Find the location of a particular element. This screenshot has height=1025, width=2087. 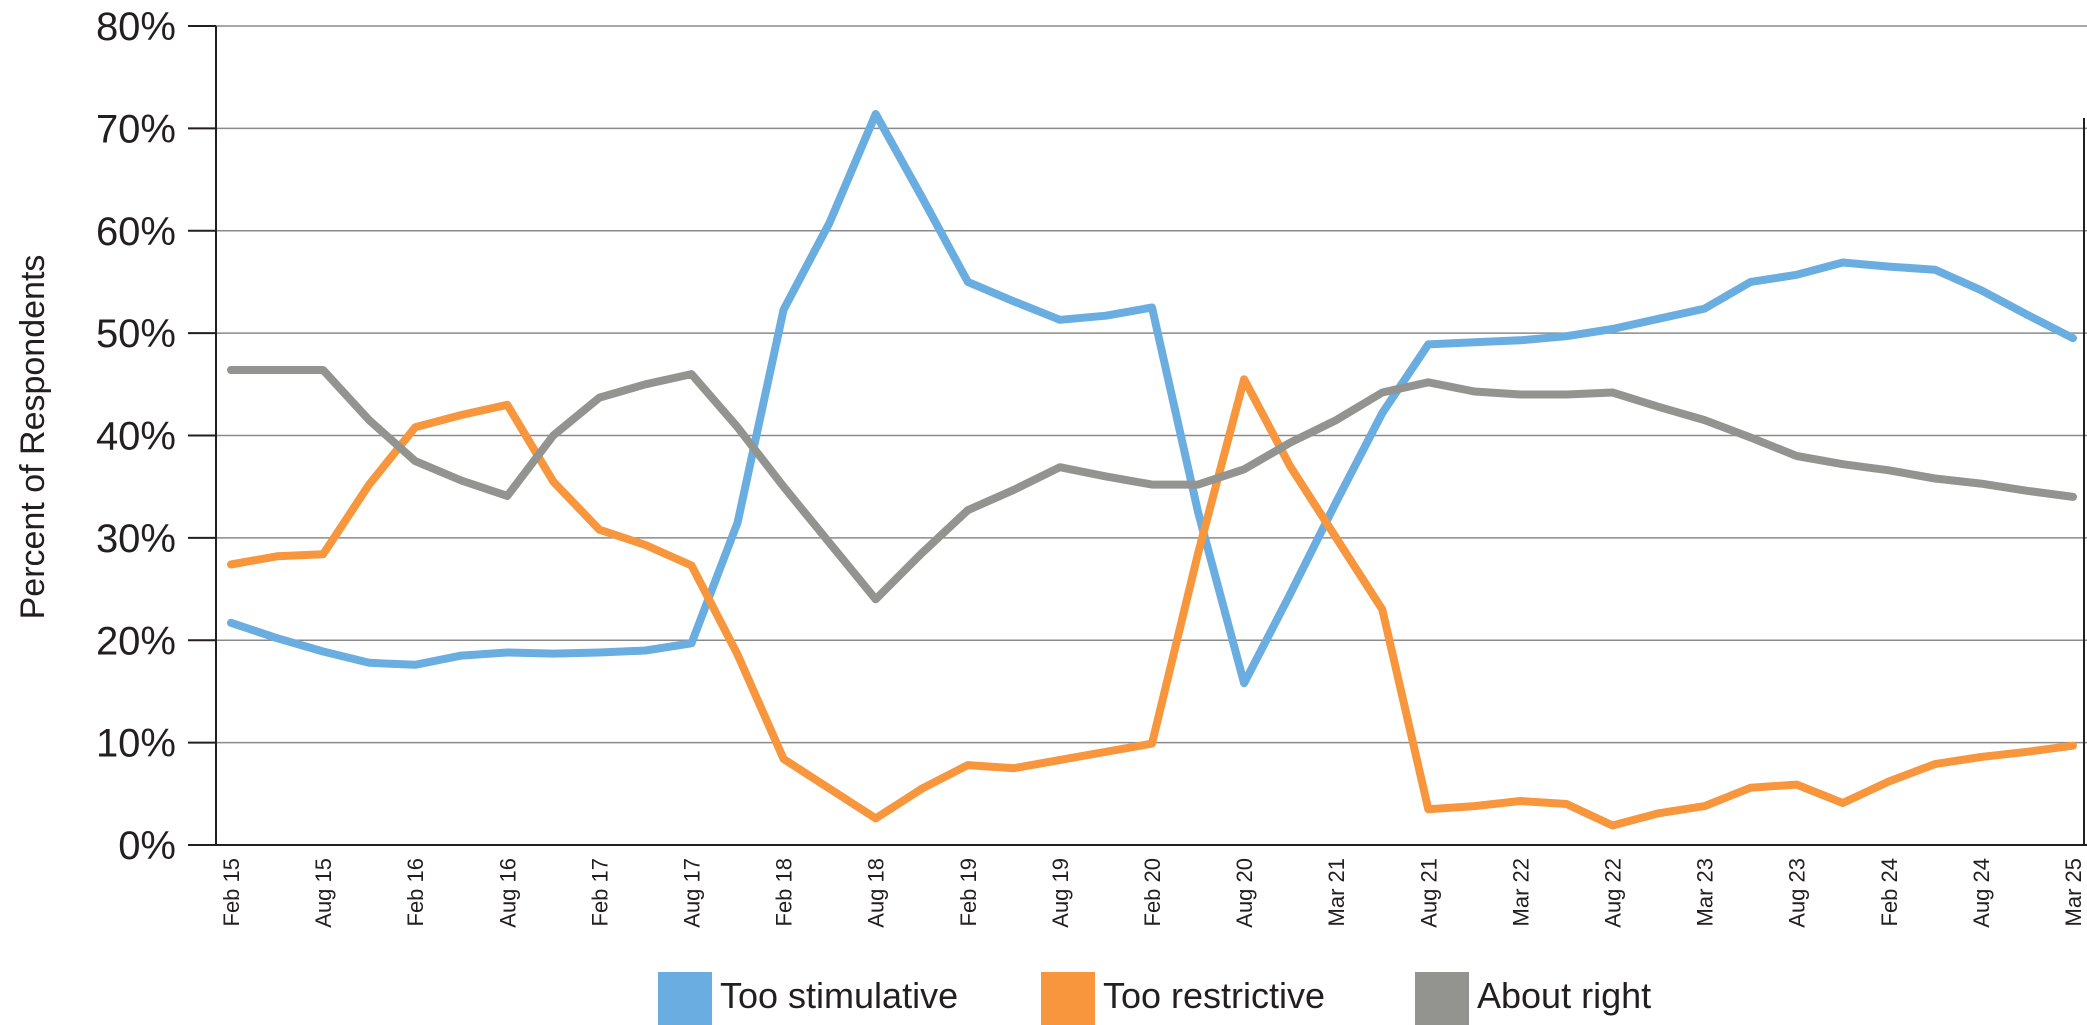

x-tick-label: Feb 19 is located at coordinates (968, 892).